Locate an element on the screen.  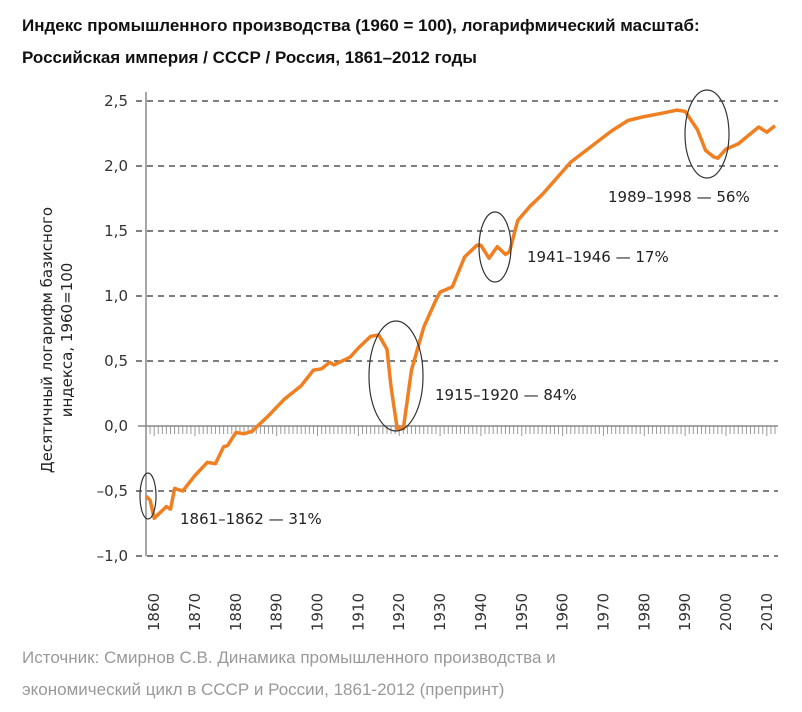
y-tick-label: –0,5 is located at coordinates (112, 491).